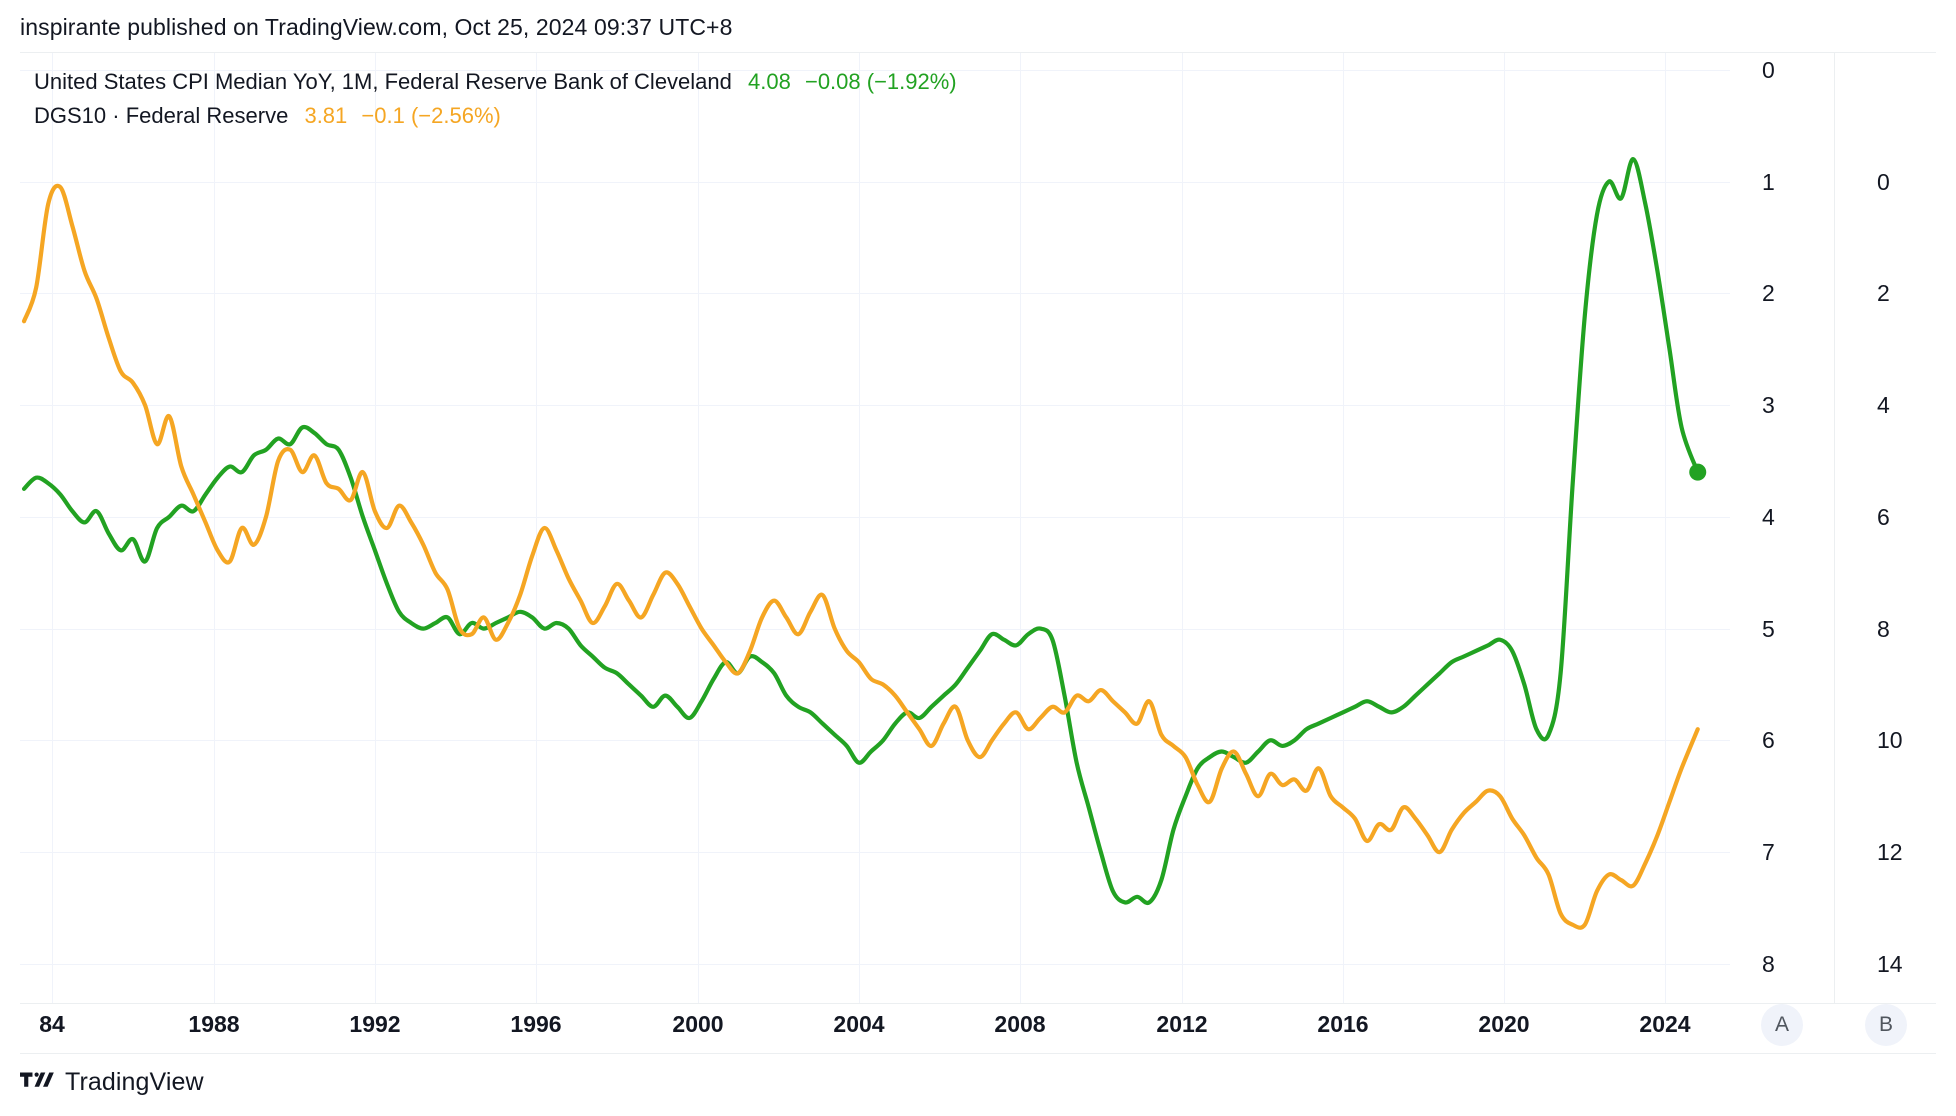 This screenshot has height=1116, width=1956. Describe the element at coordinates (1768, 293) in the screenshot. I see `price-axis-a-tick: 2` at that location.